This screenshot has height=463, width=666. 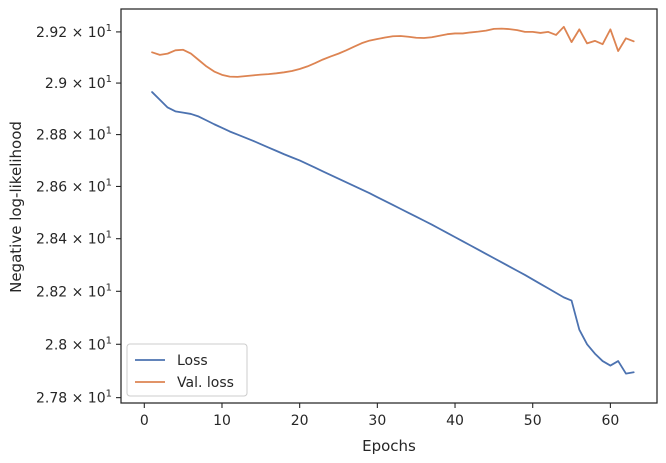 I want to click on y-tick-label: 2.9 × 10¹, so click(x=78, y=83).